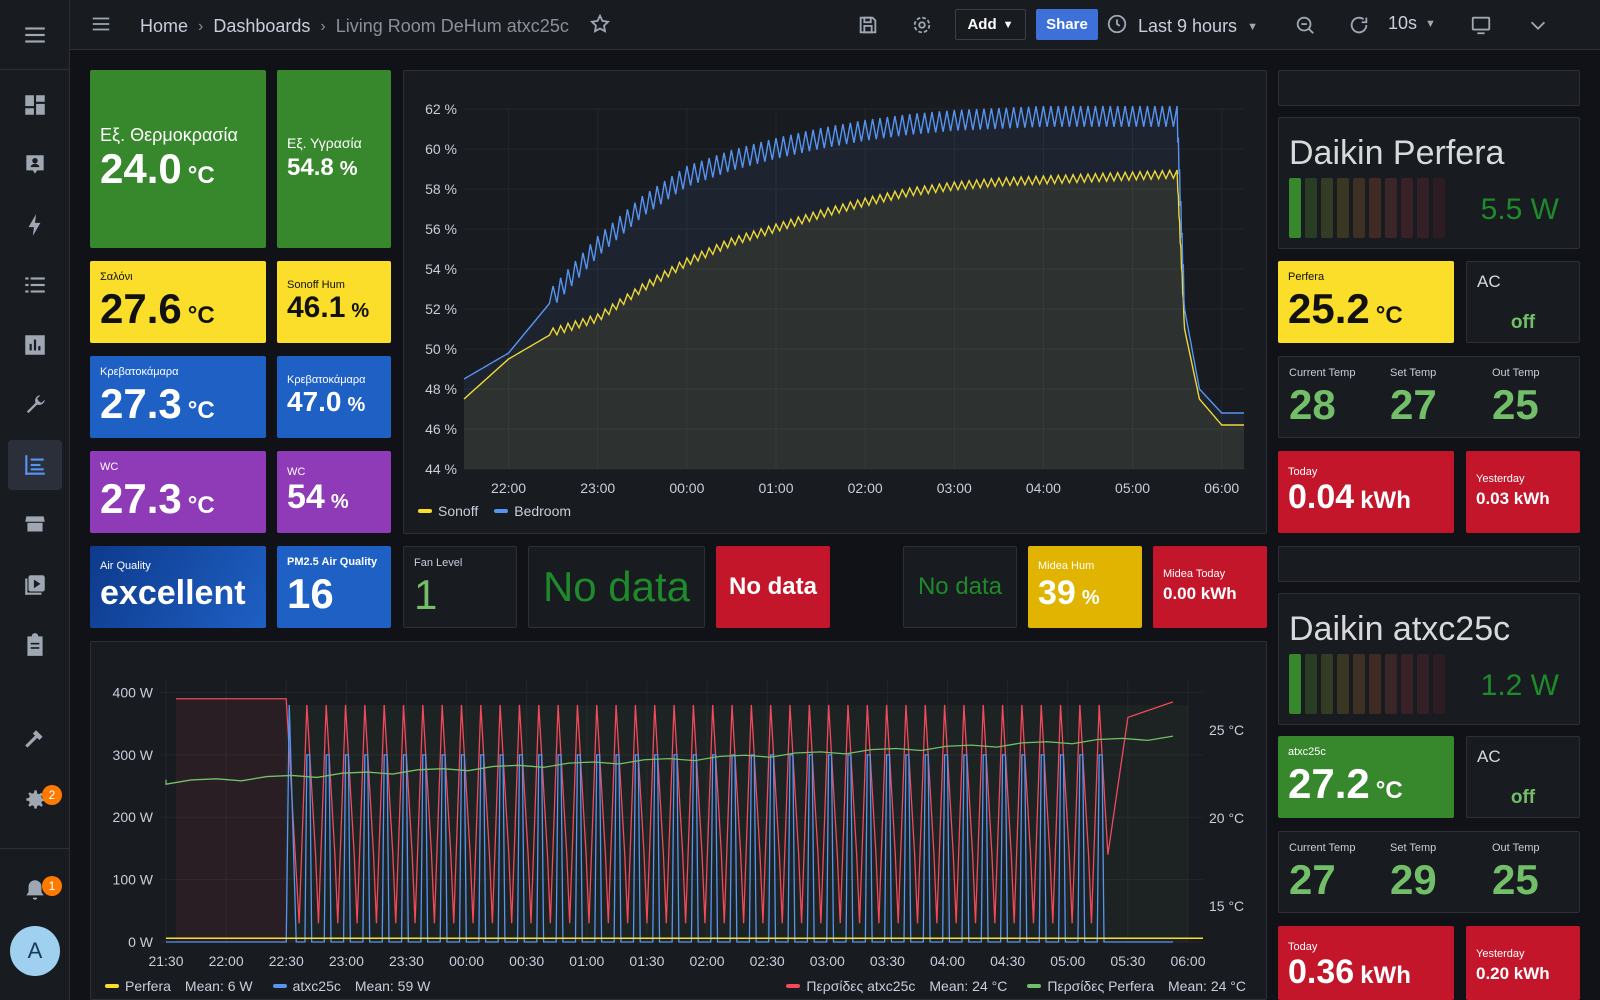 Image resolution: width=1600 pixels, height=1000 pixels. I want to click on perfera-today-value: 0.04 kWh, so click(1349, 497).